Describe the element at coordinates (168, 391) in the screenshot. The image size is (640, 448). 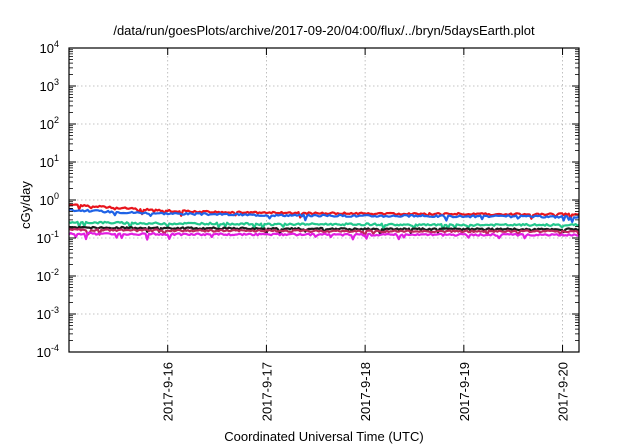
I see `x-tick-label: 2017-9-16` at that location.